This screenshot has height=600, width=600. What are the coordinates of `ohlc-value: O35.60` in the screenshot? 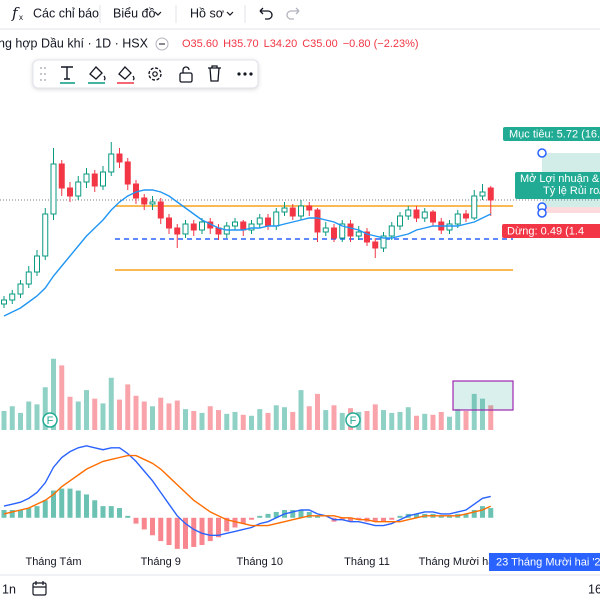 It's located at (200, 44).